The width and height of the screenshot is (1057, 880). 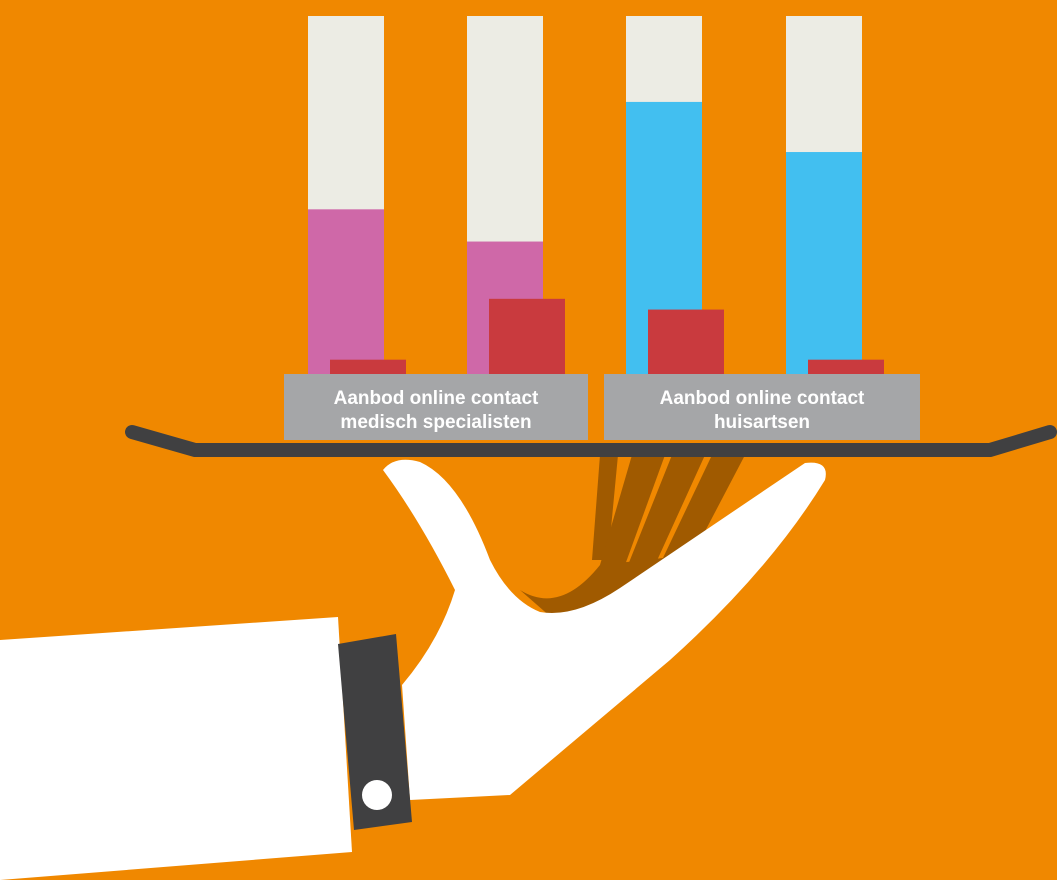 I want to click on cuff-button, so click(x=377, y=795).